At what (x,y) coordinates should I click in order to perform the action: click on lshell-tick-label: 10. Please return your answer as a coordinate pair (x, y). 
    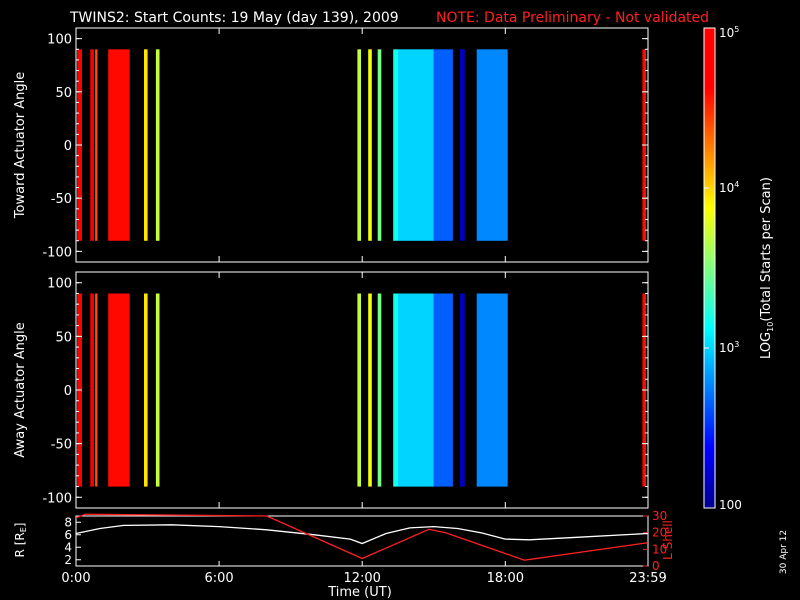
    Looking at the image, I should click on (659, 549).